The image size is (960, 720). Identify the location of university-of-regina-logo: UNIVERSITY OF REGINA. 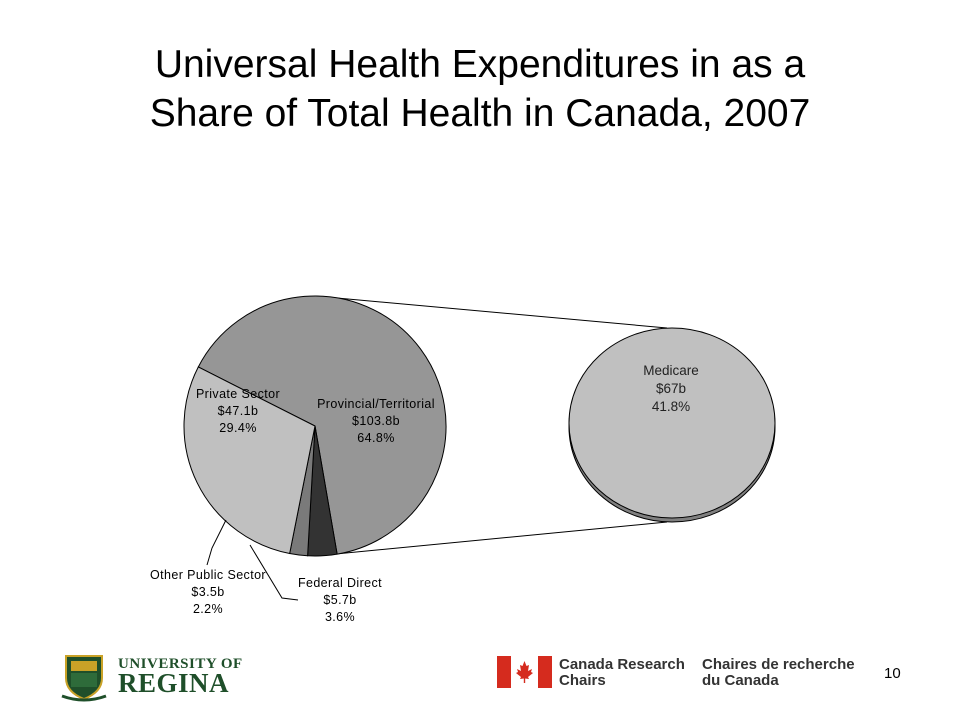
(158, 677).